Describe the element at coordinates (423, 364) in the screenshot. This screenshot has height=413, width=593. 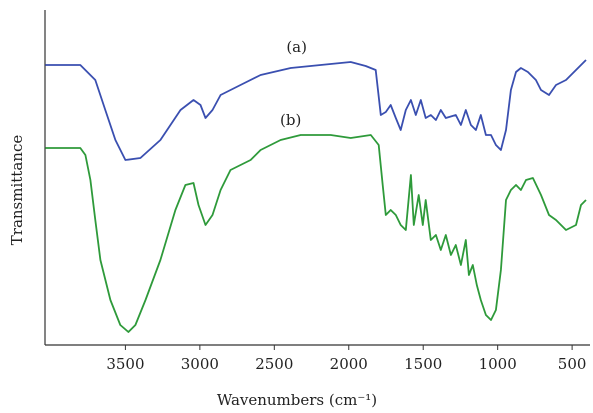
I see `x-tick-label: 1500` at that location.